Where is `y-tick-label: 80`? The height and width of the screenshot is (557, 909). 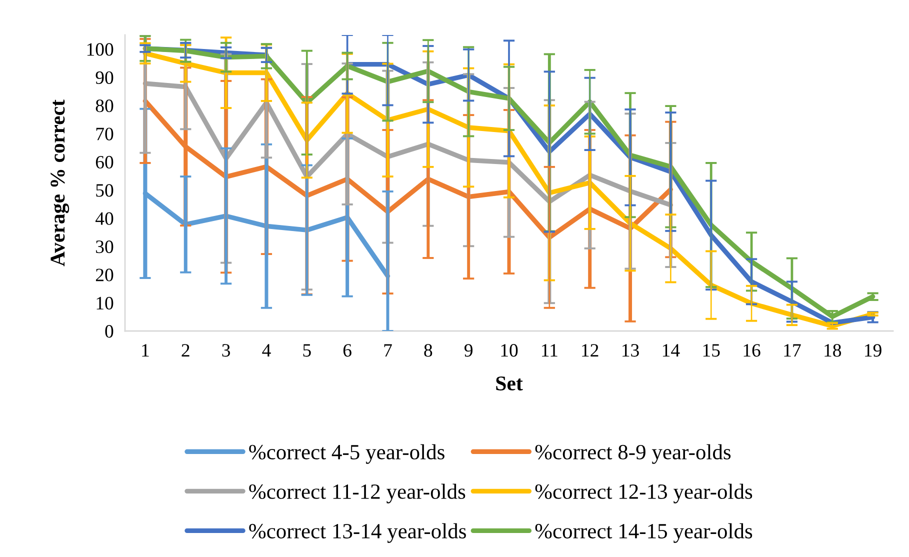
y-tick-label: 80 is located at coordinates (105, 106).